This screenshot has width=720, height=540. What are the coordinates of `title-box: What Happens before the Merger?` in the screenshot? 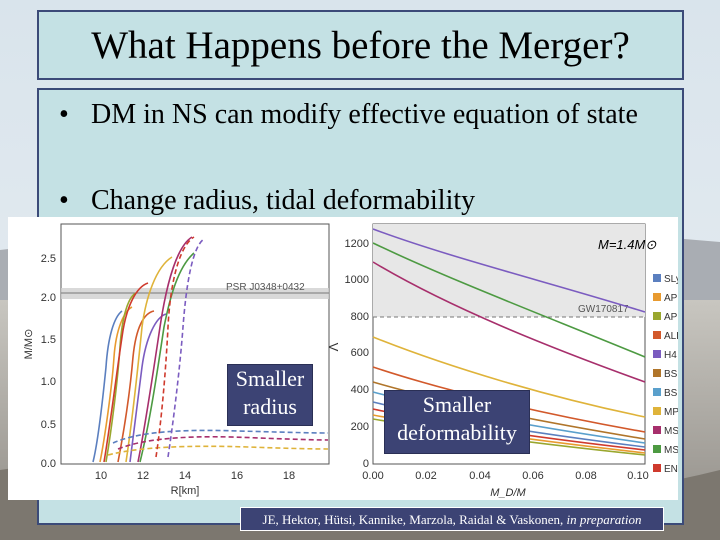 It's located at (360, 45).